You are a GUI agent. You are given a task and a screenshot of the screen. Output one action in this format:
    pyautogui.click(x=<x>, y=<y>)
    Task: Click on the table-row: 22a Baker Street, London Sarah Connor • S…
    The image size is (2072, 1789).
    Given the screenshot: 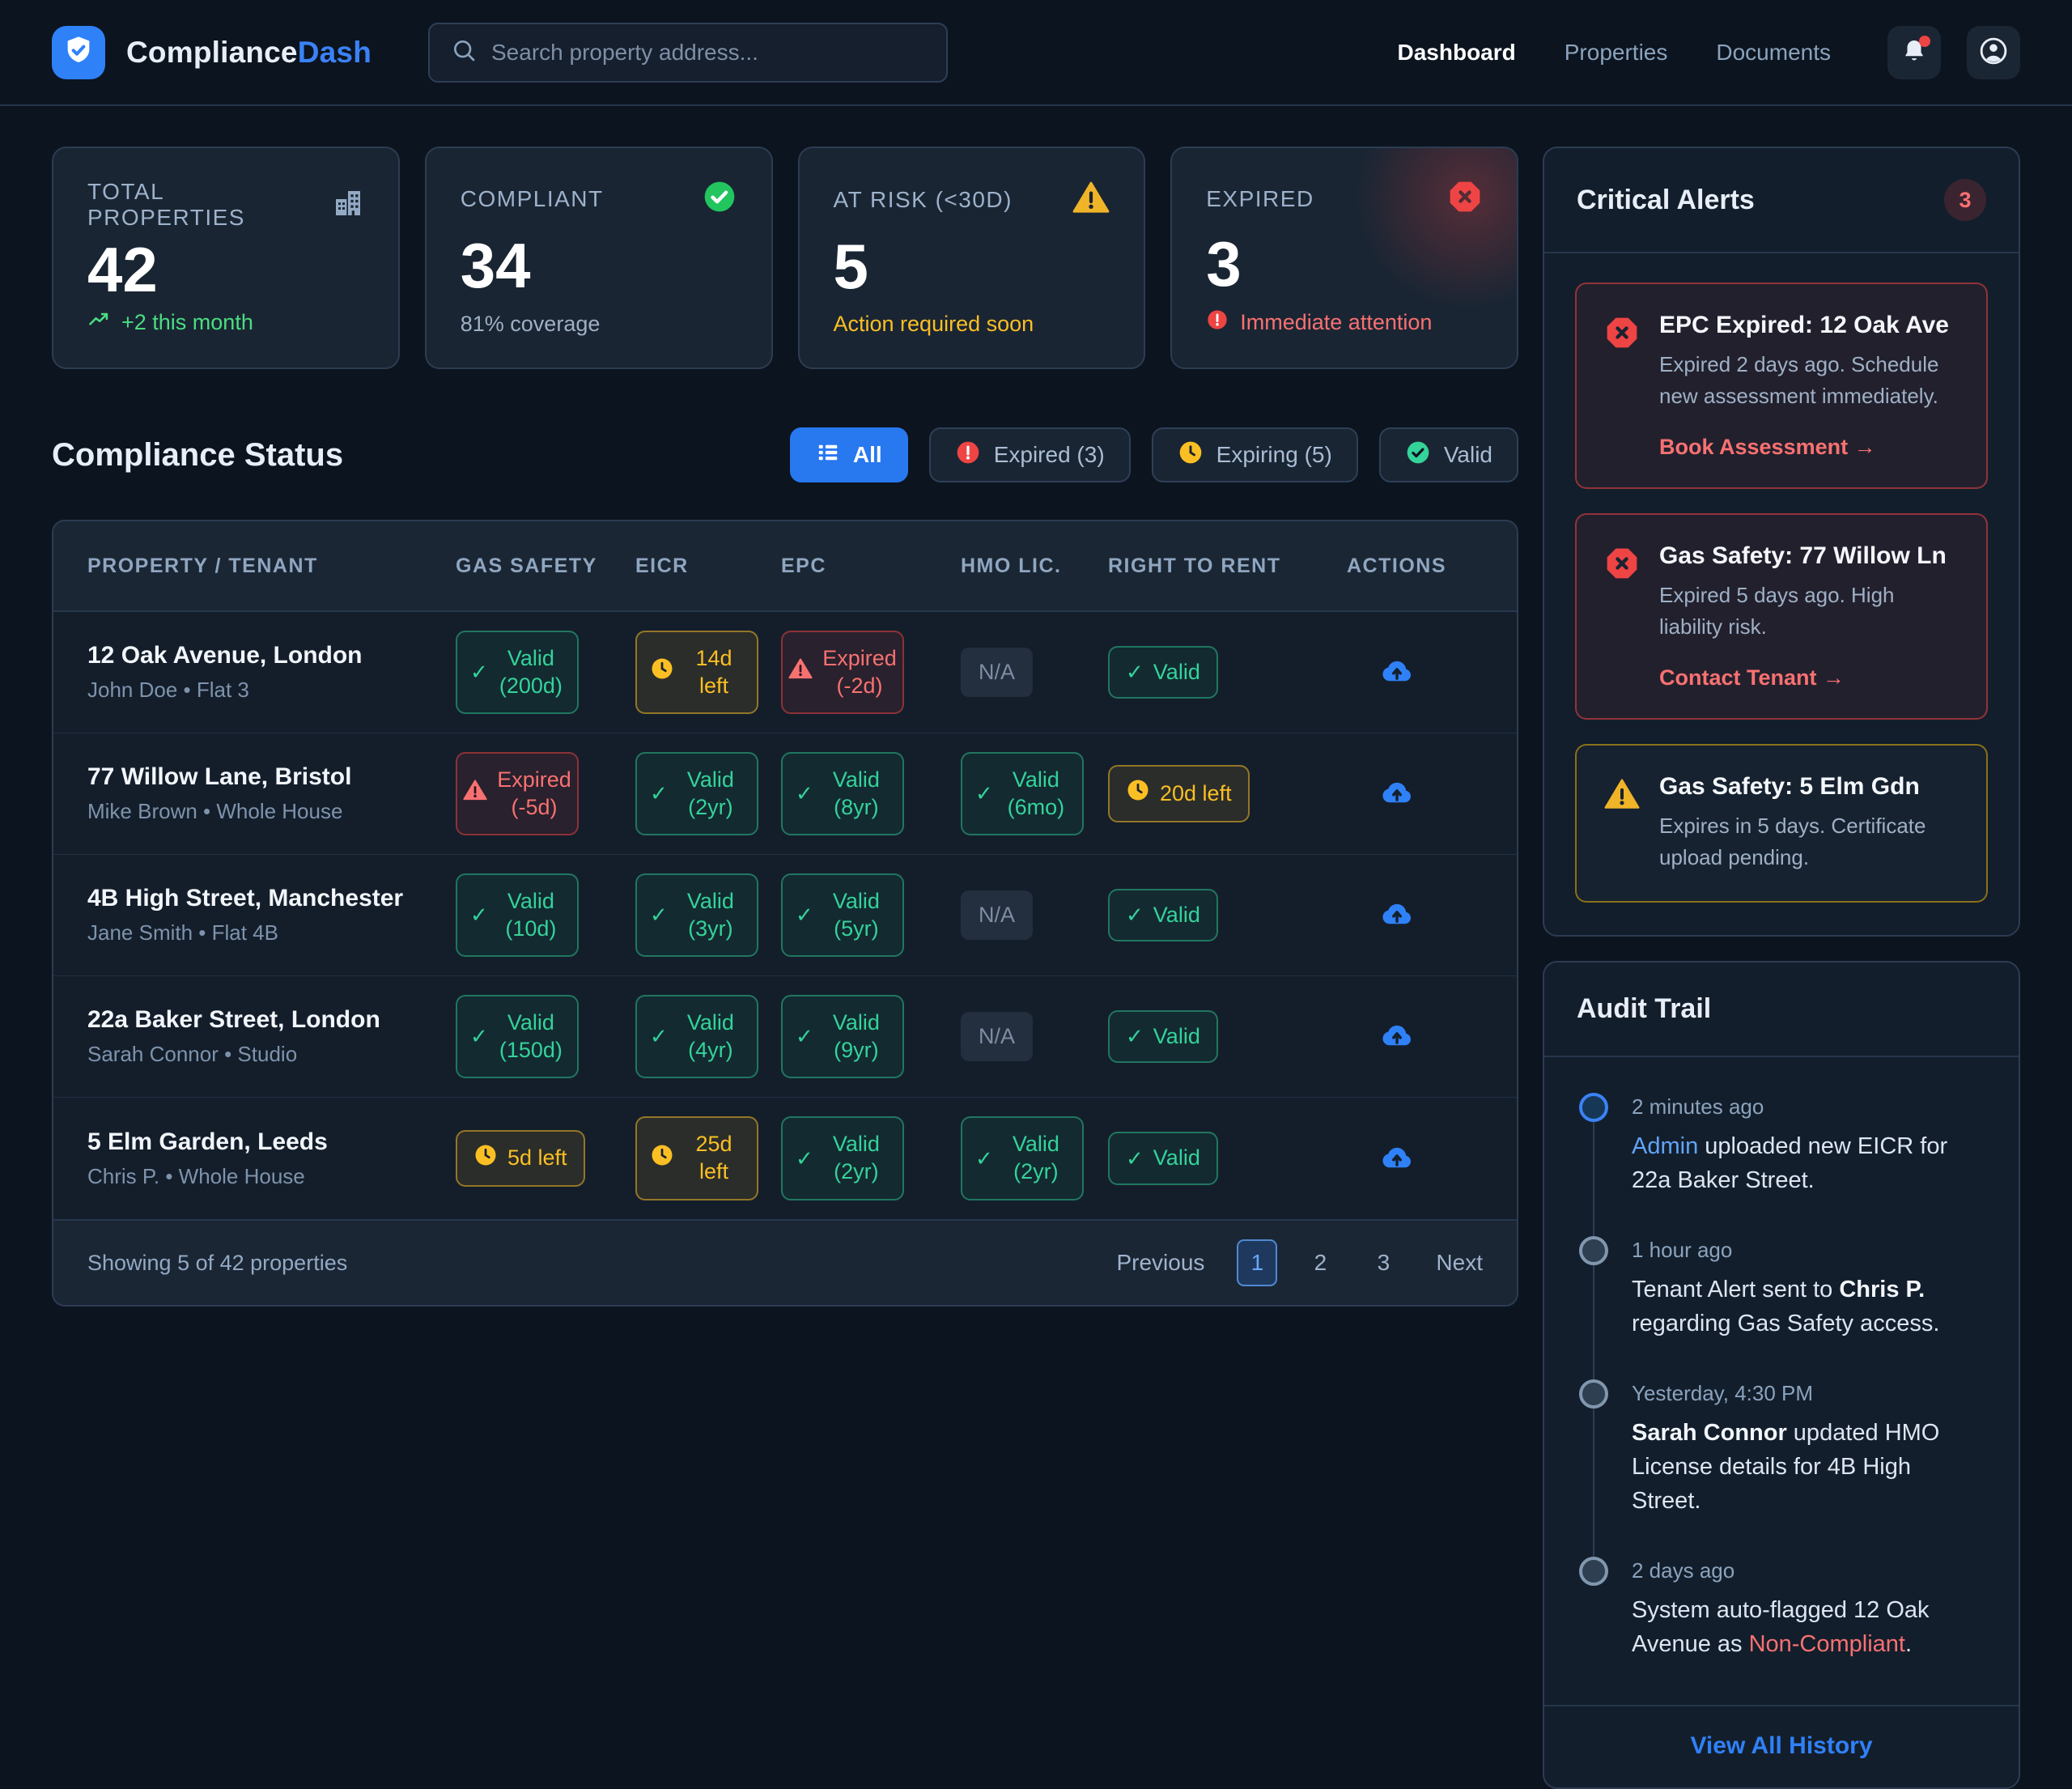 What is the action you would take?
    pyautogui.click(x=785, y=1037)
    